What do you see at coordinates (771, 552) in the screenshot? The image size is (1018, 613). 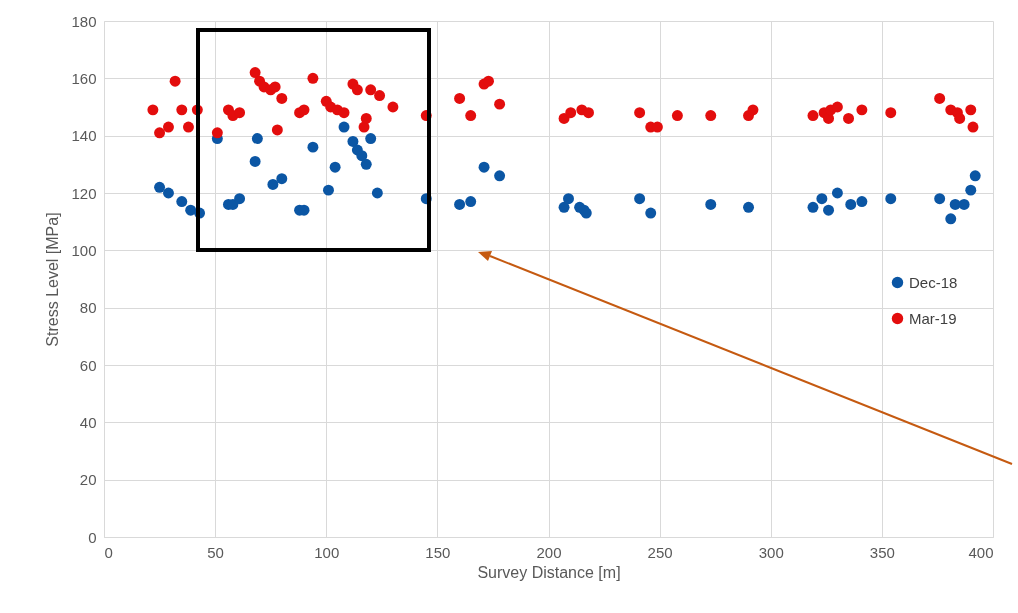 I see `x-tick-label: 300` at bounding box center [771, 552].